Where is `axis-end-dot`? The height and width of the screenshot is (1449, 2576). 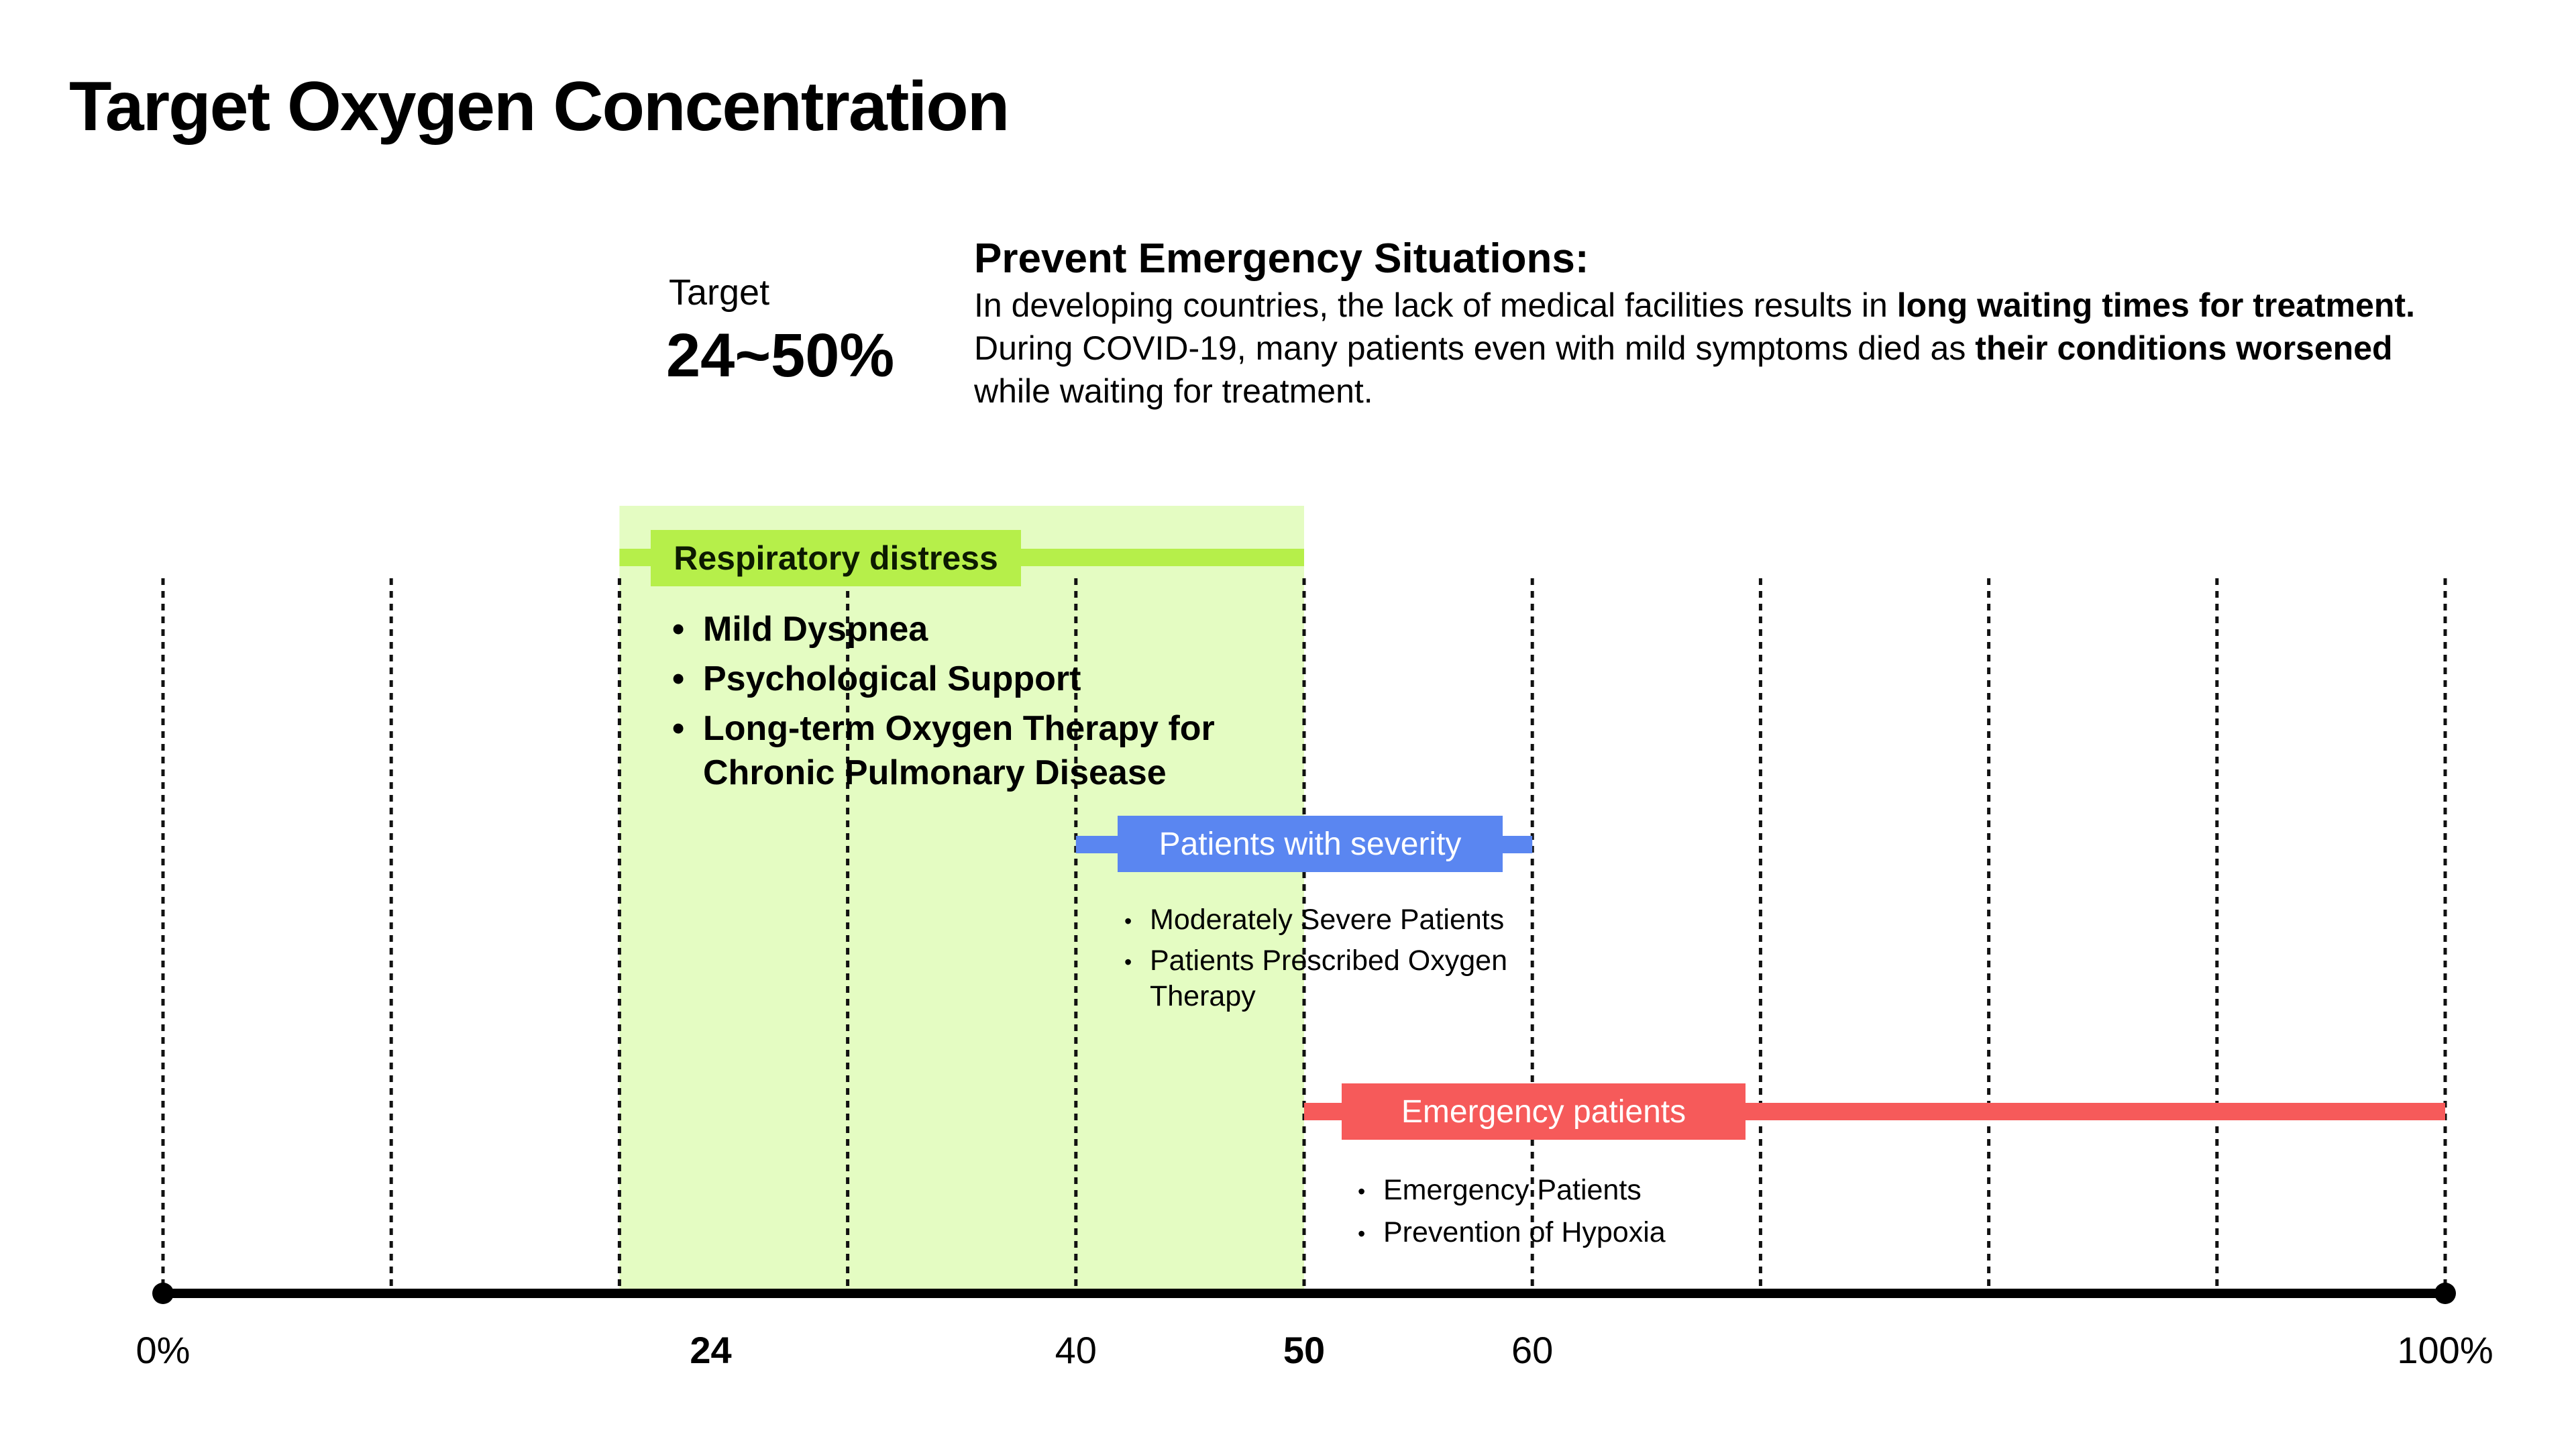 axis-end-dot is located at coordinates (2445, 1293).